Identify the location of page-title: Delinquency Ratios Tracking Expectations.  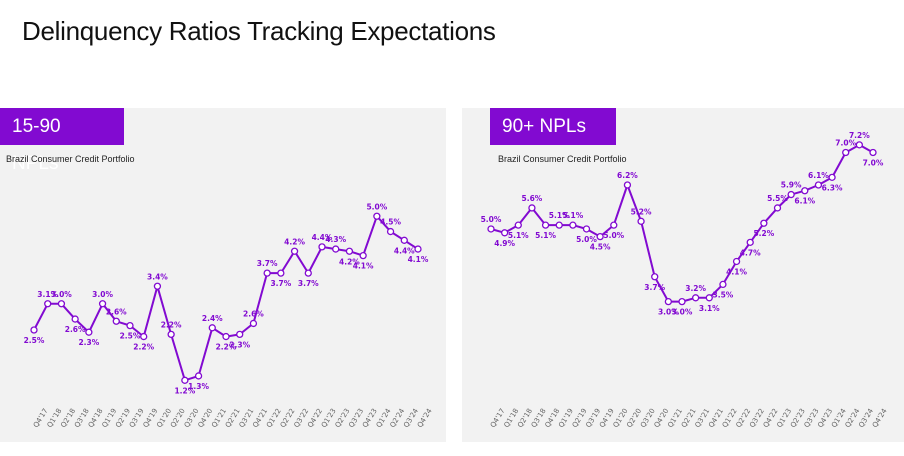
(259, 31).